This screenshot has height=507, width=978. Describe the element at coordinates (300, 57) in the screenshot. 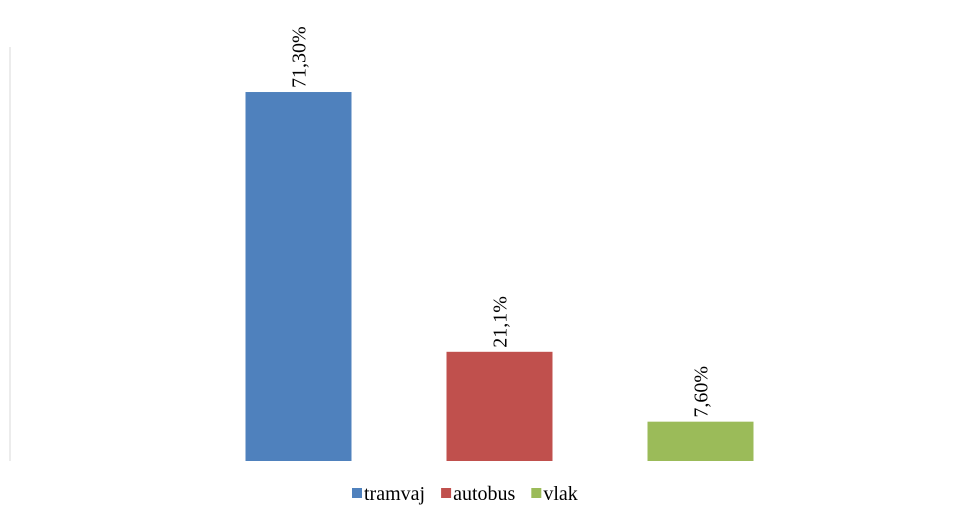

I see `value-label: 71,30%` at that location.